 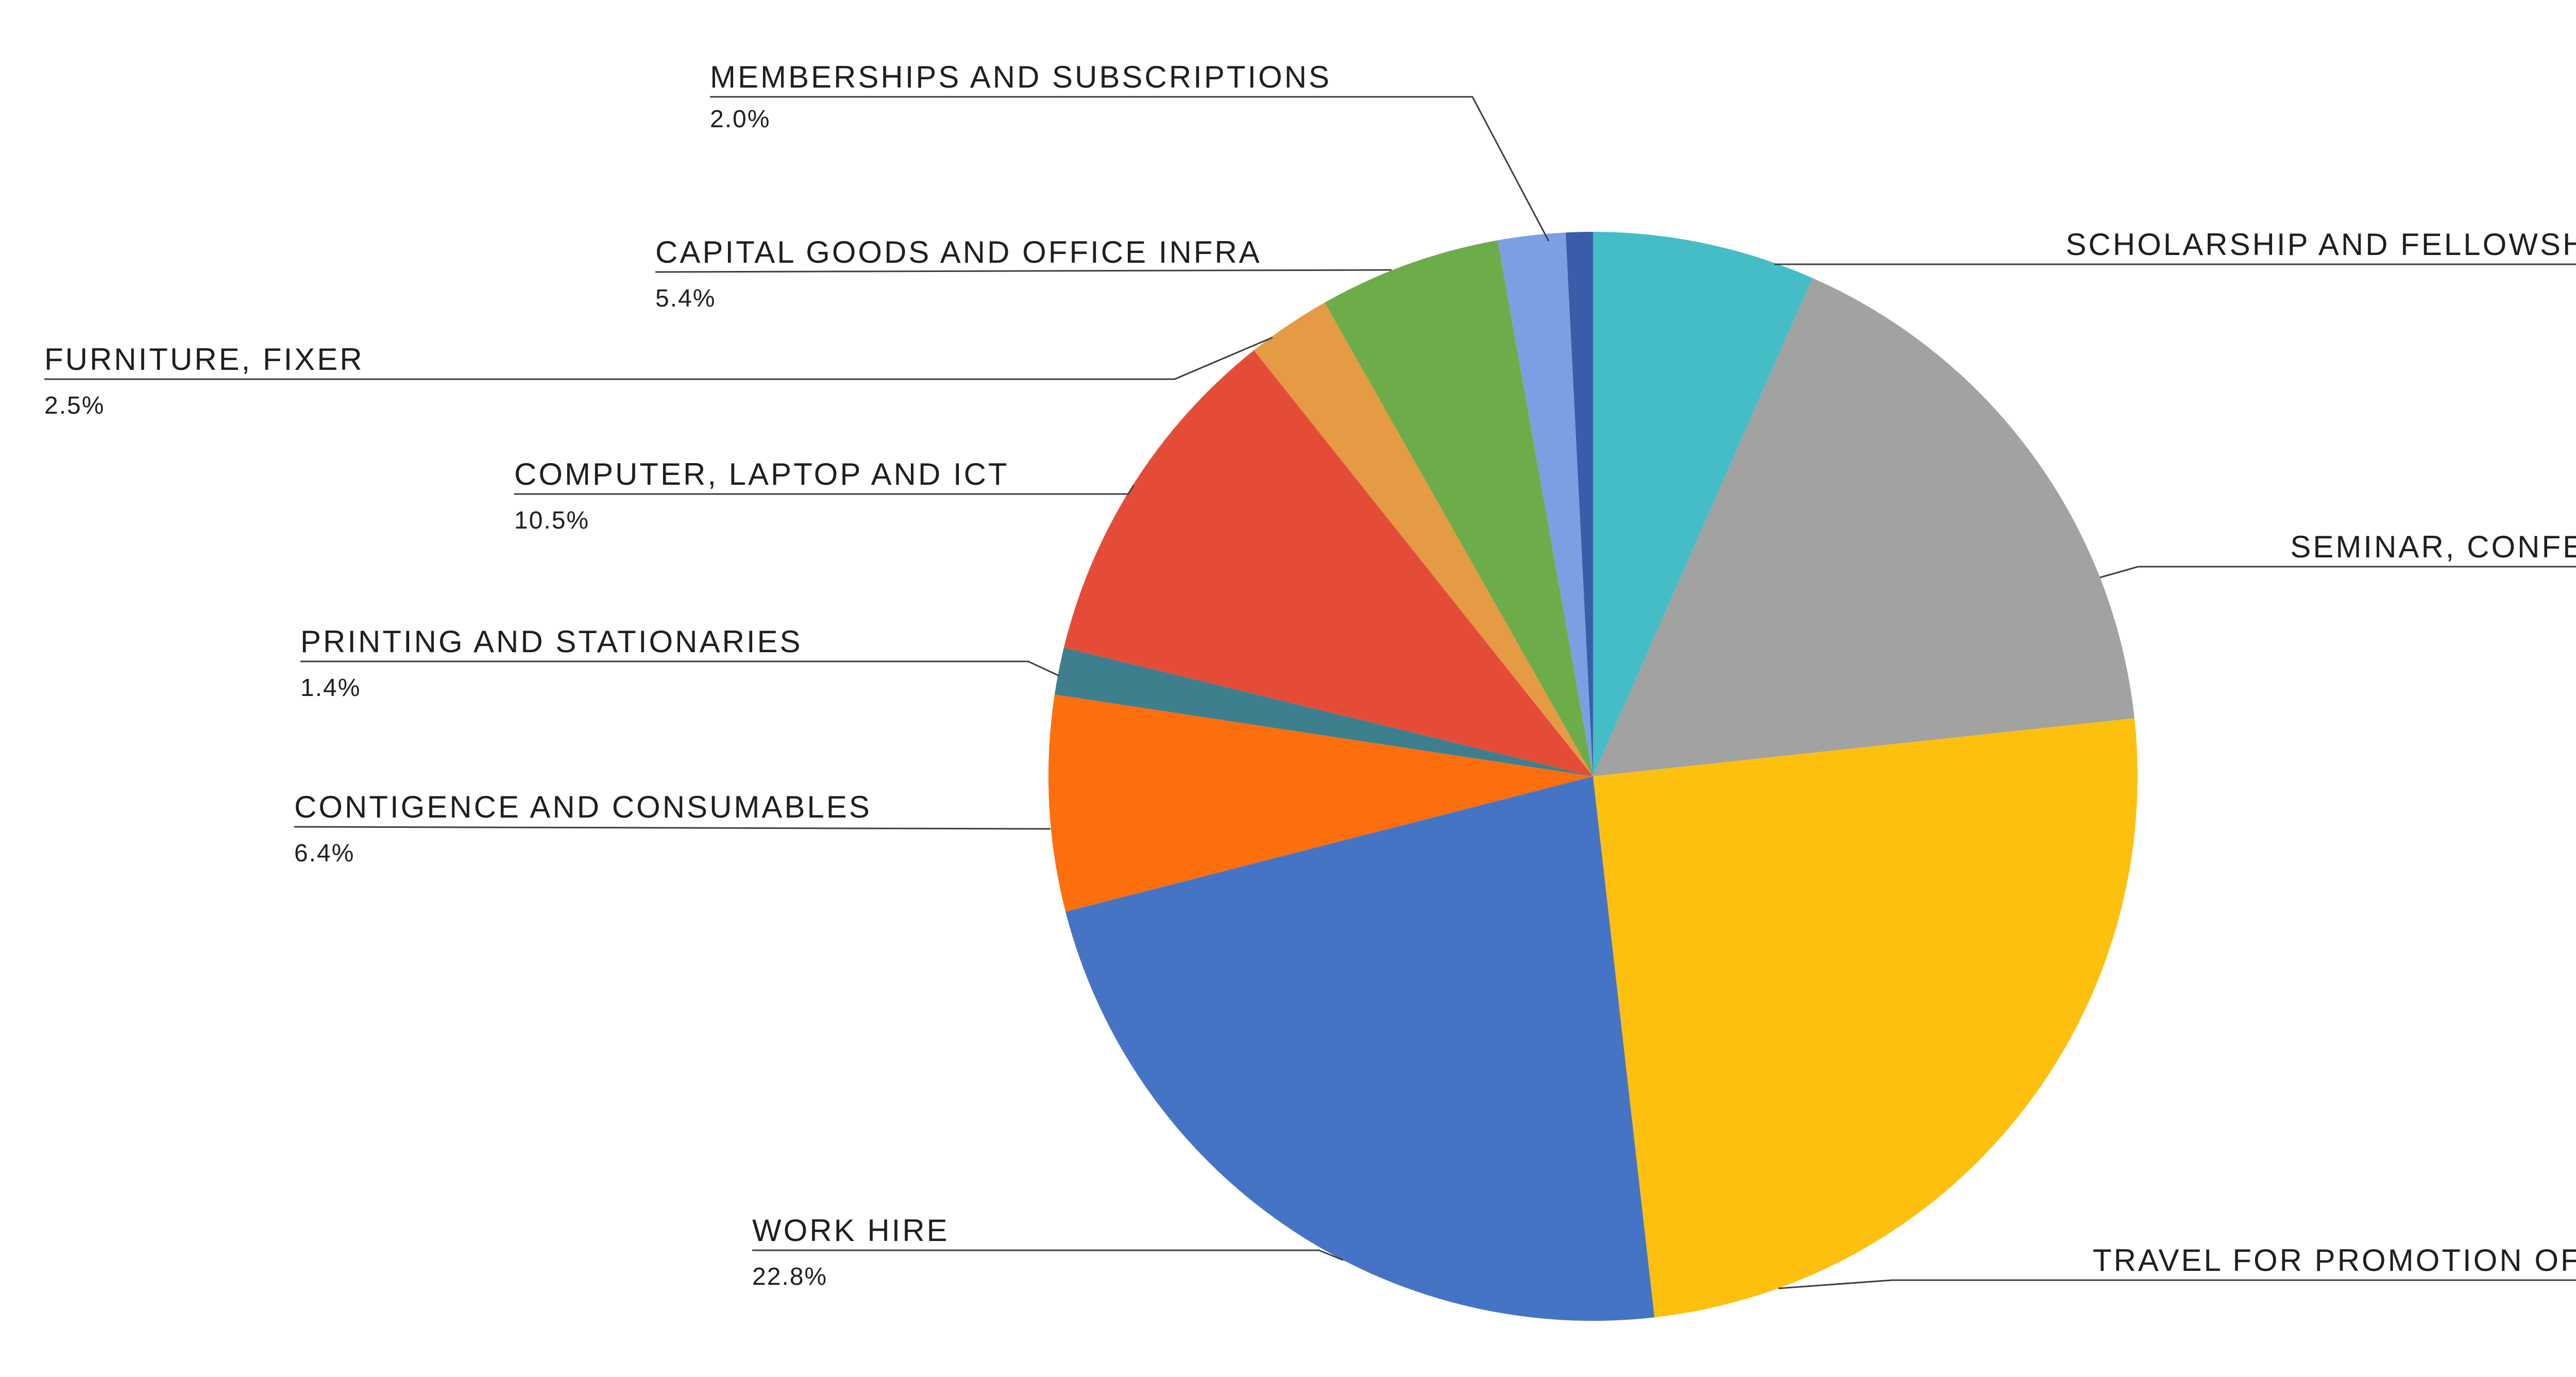 What do you see at coordinates (1579, 504) in the screenshot?
I see `pie-slice-other` at bounding box center [1579, 504].